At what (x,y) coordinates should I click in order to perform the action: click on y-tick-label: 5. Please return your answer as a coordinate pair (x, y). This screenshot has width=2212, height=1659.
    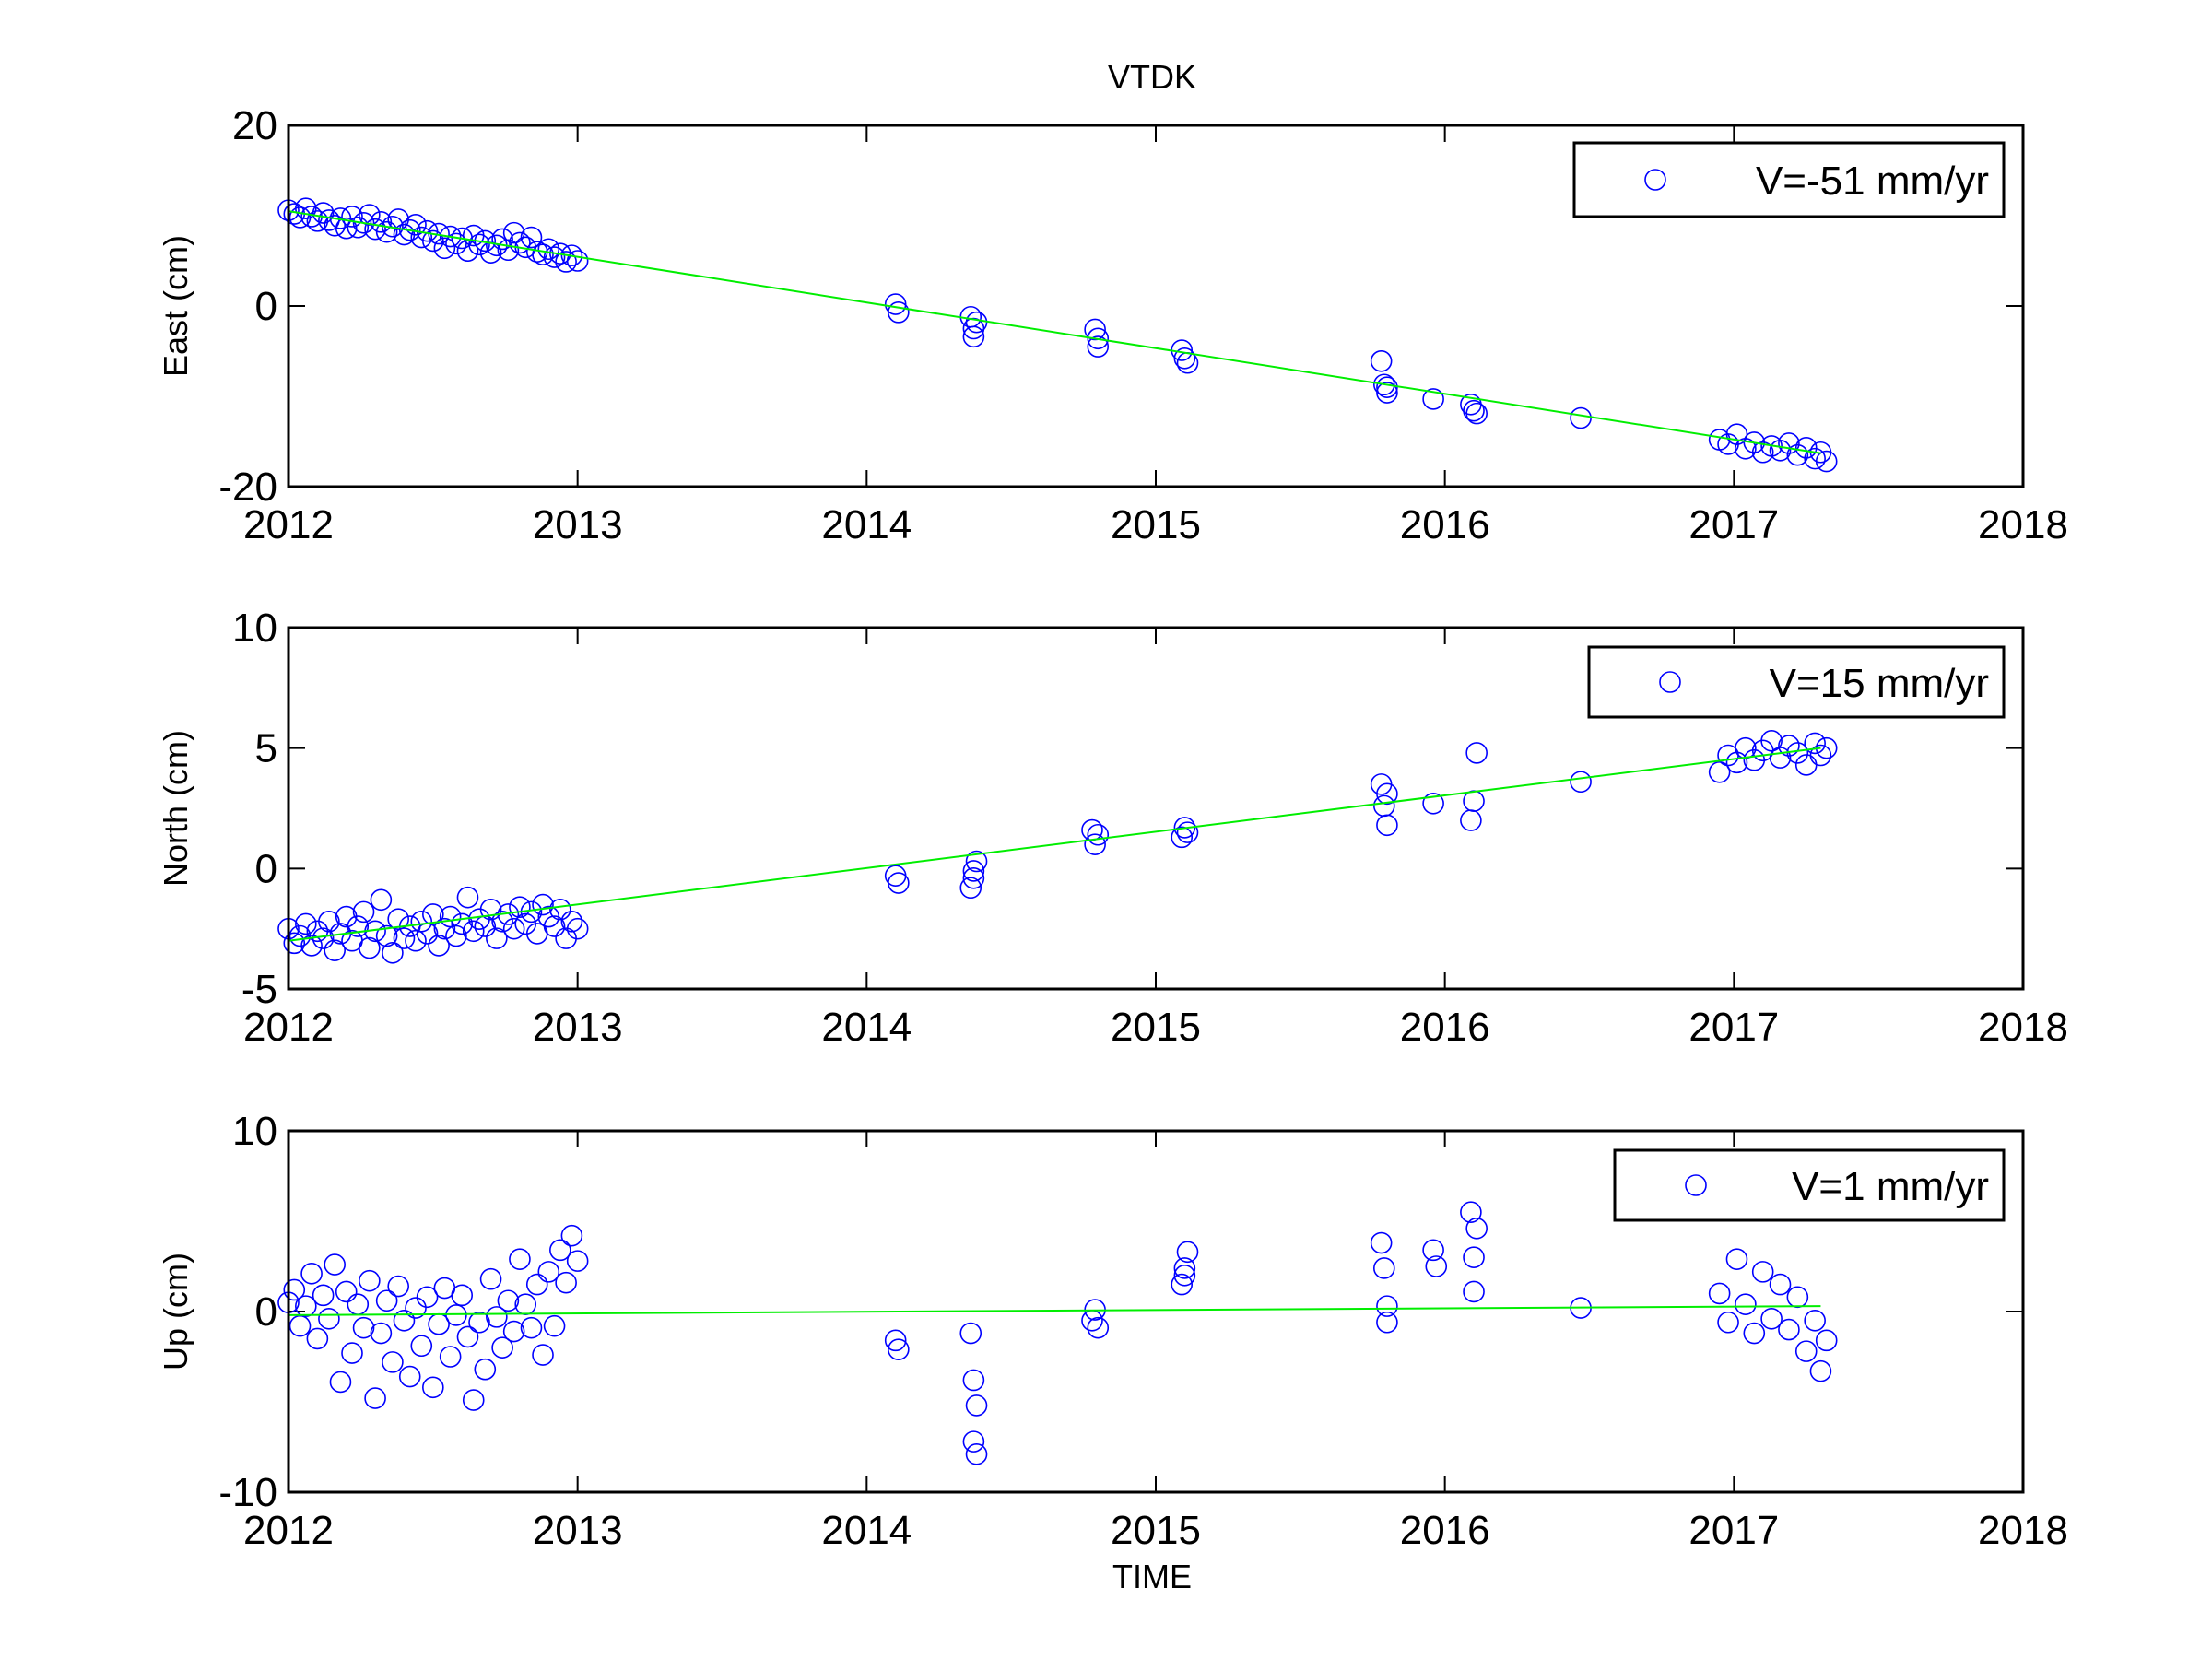
    Looking at the image, I should click on (266, 748).